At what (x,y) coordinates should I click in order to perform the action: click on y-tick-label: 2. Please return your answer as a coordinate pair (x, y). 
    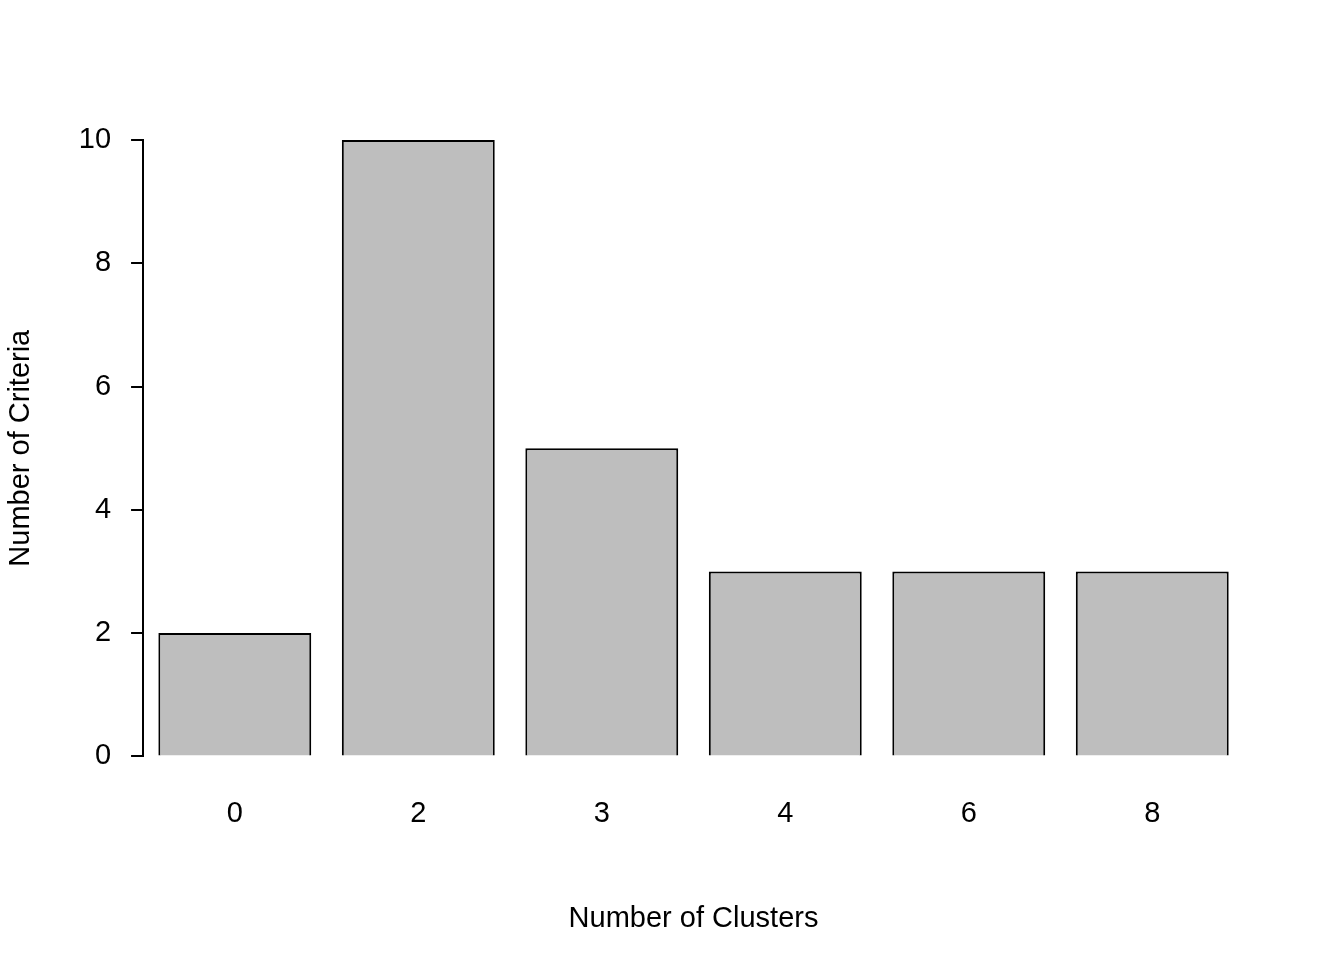
    Looking at the image, I should click on (103, 631).